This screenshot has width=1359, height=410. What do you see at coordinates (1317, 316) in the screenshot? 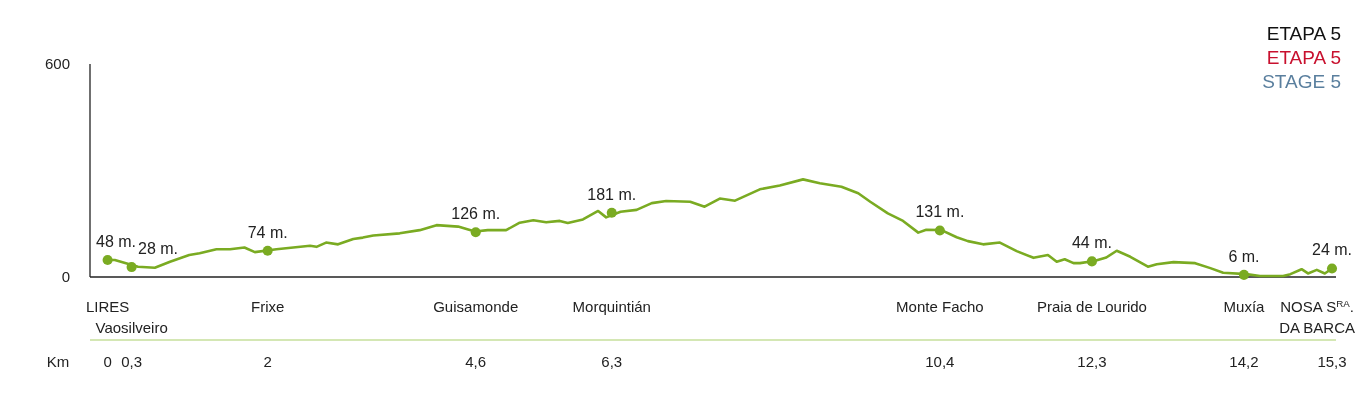
I see `text: NOSA S$^{RA}$. DA BARCA` at bounding box center [1317, 316].